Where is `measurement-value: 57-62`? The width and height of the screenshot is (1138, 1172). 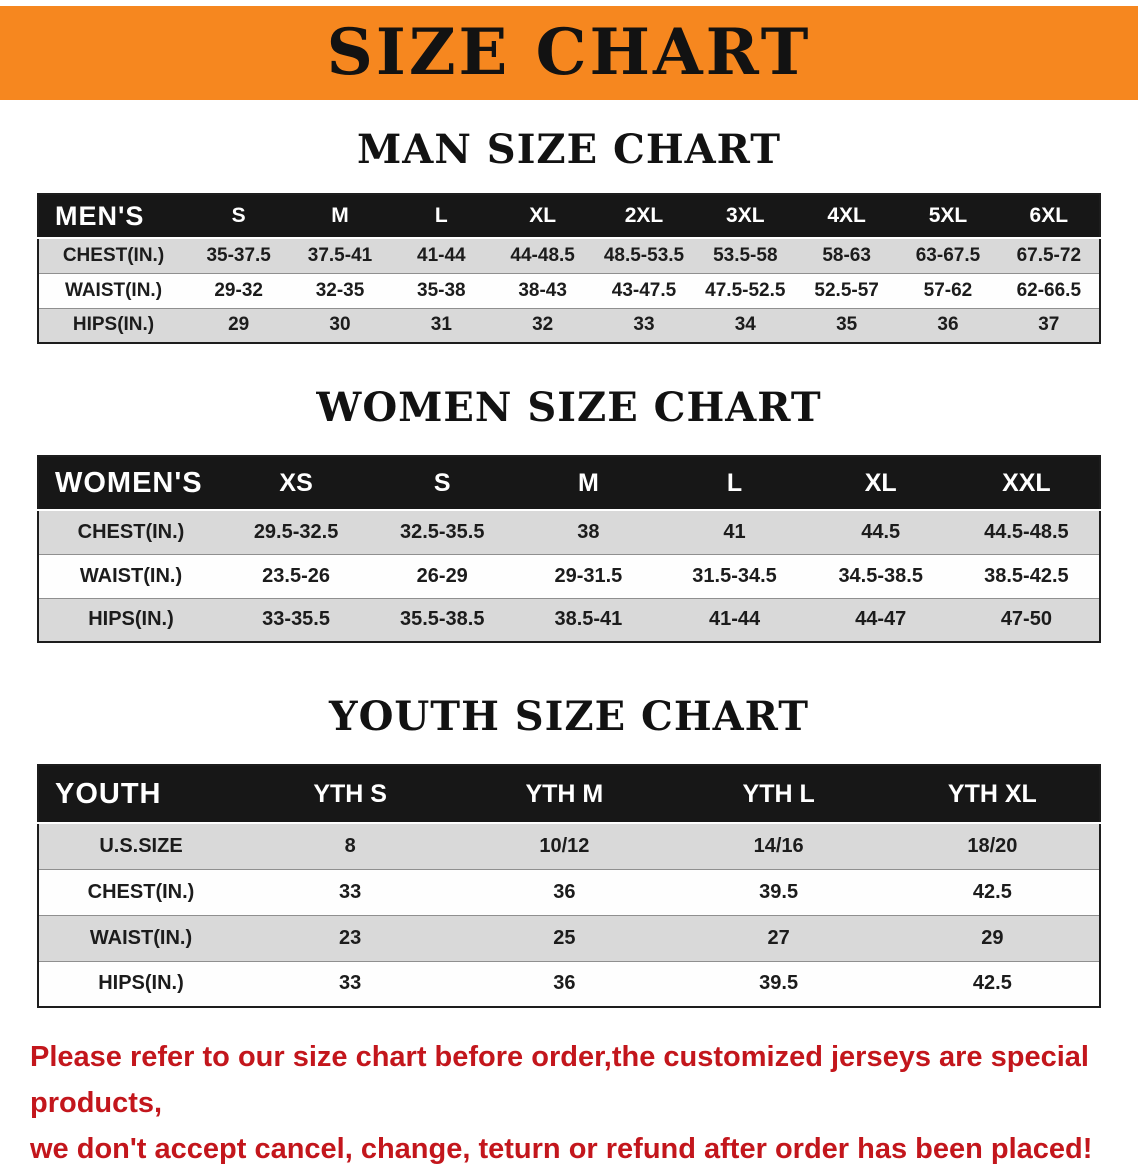
measurement-value: 57-62 is located at coordinates (948, 290).